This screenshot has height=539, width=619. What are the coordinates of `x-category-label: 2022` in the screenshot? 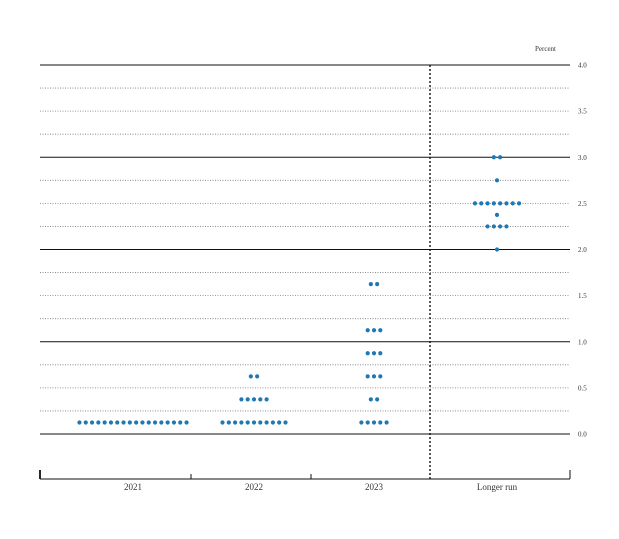 It's located at (254, 487).